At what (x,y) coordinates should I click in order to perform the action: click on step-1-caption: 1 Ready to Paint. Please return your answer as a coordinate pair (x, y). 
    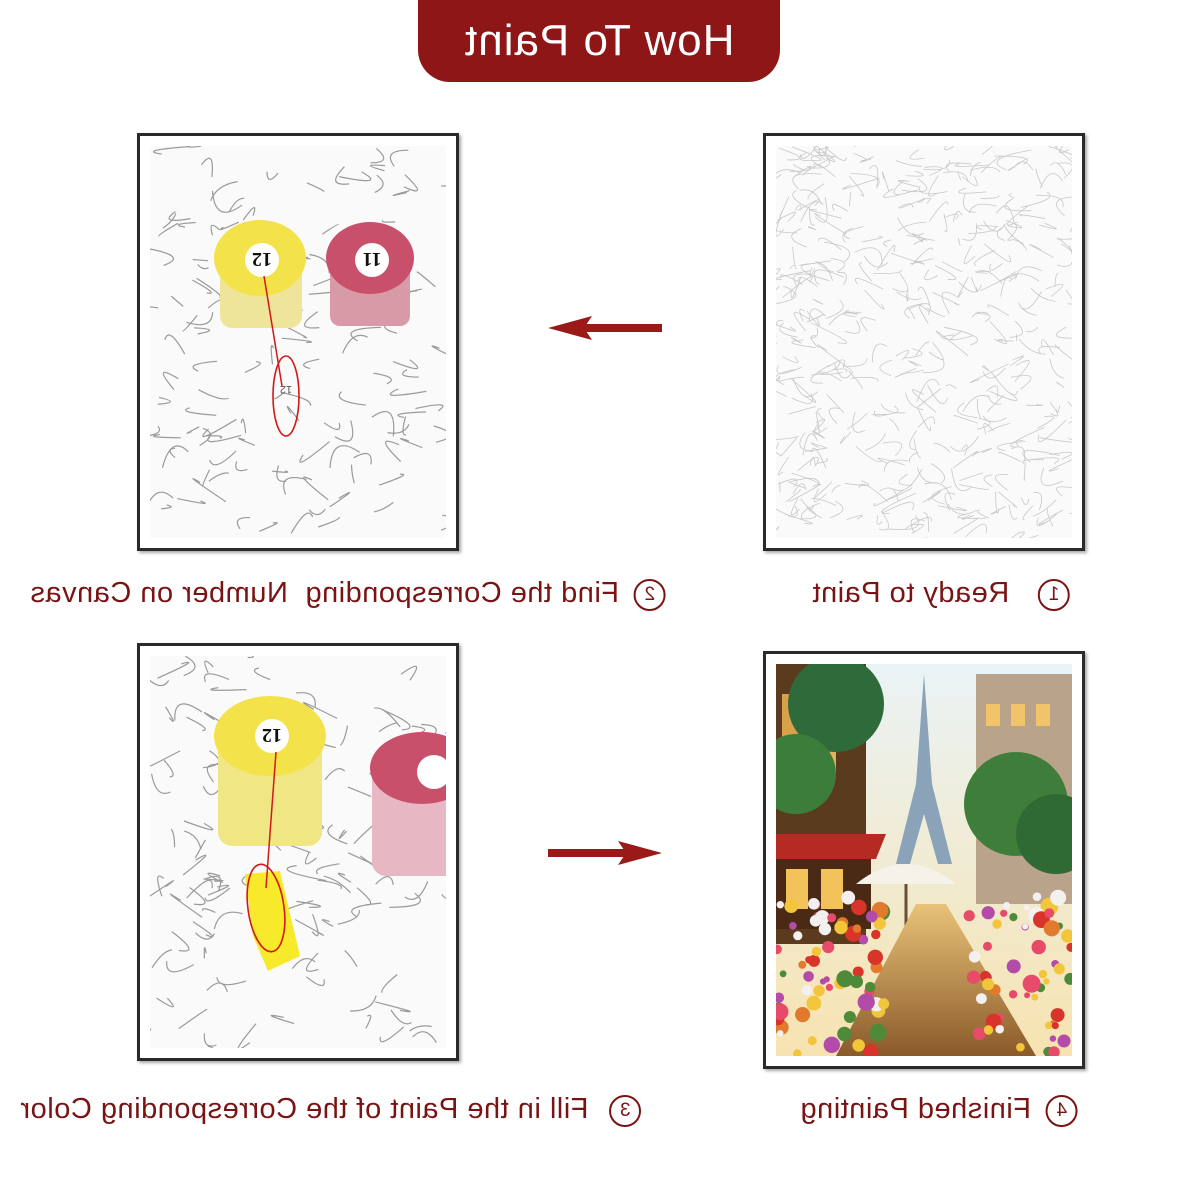
    Looking at the image, I should click on (944, 594).